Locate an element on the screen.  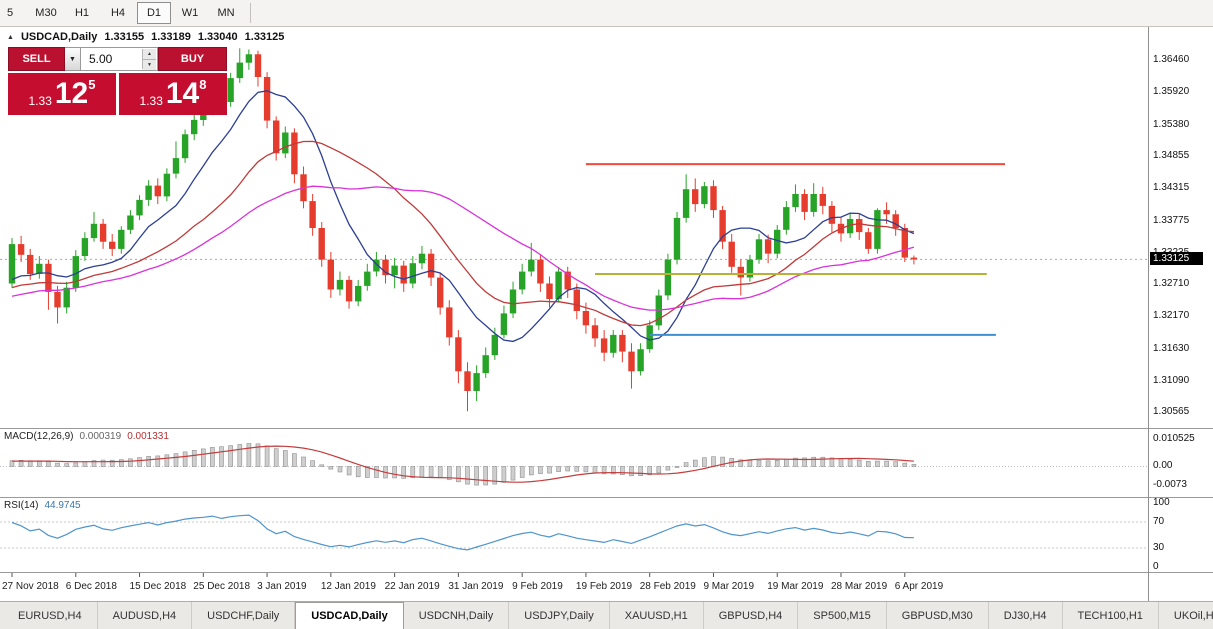
chart-tab-gbpusd-h4: GBPUSD,H4 is located at coordinates (751, 615).